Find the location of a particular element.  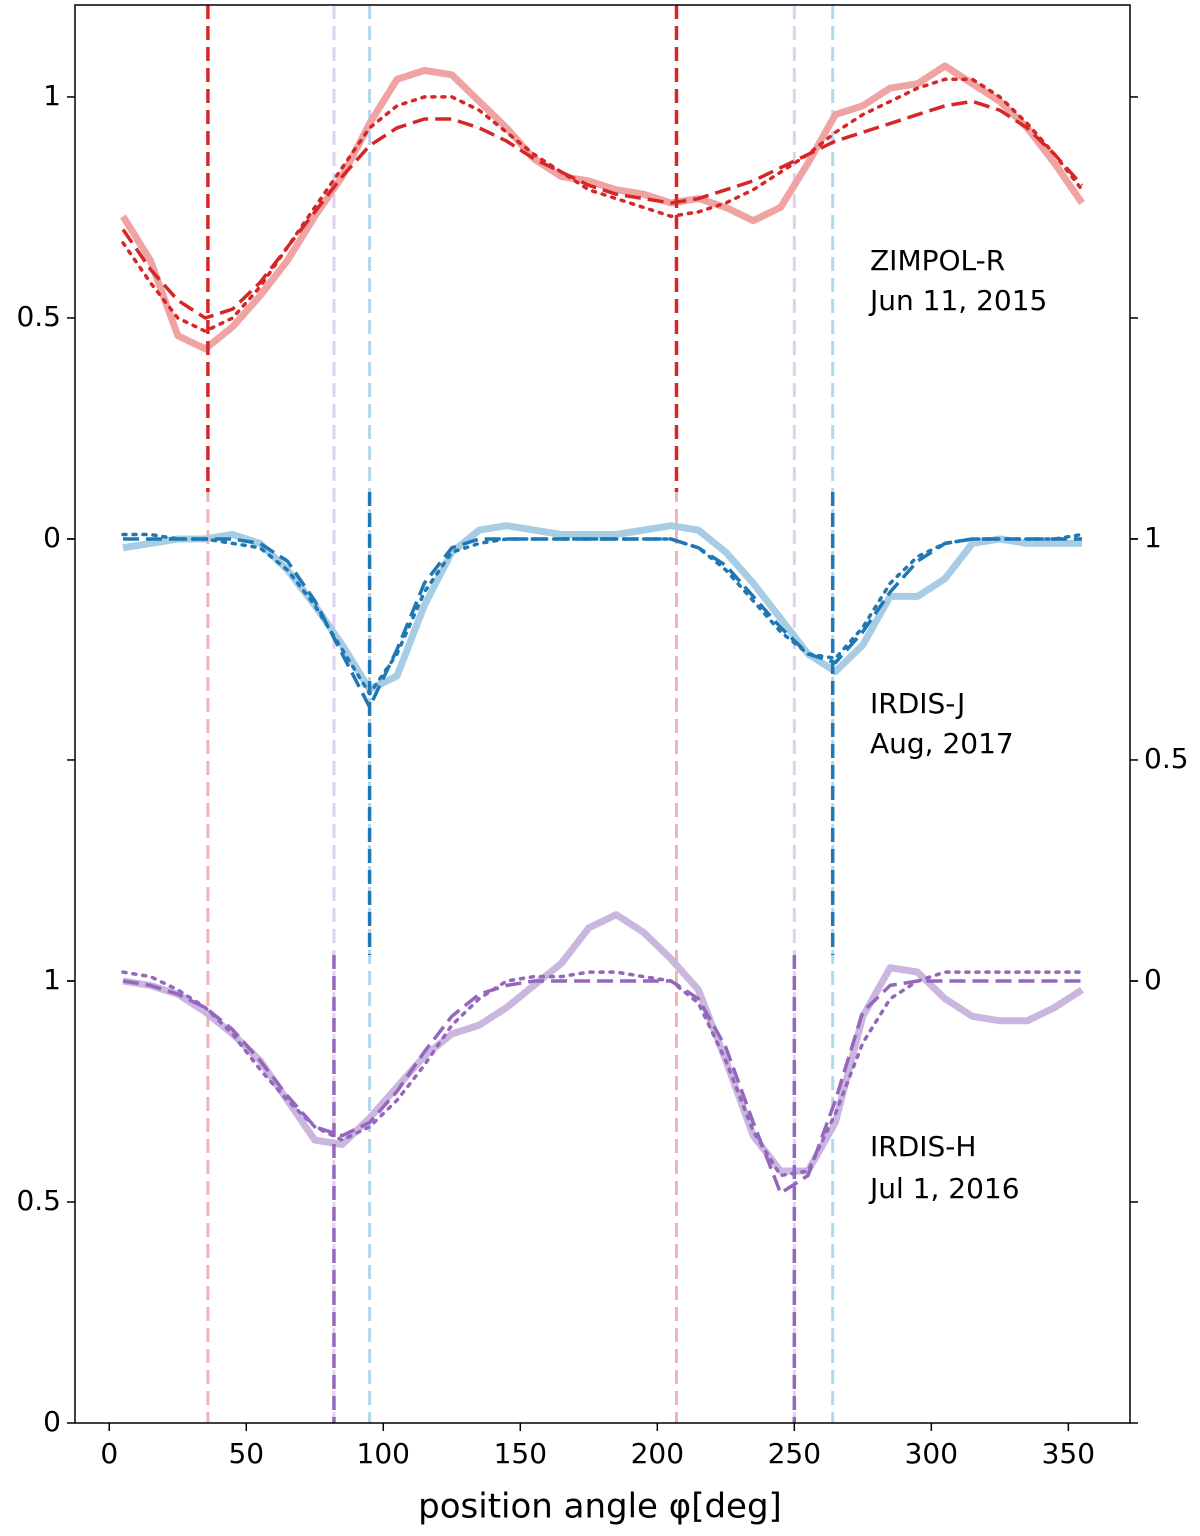

x-tick-label: 150 is located at coordinates (520, 1453).